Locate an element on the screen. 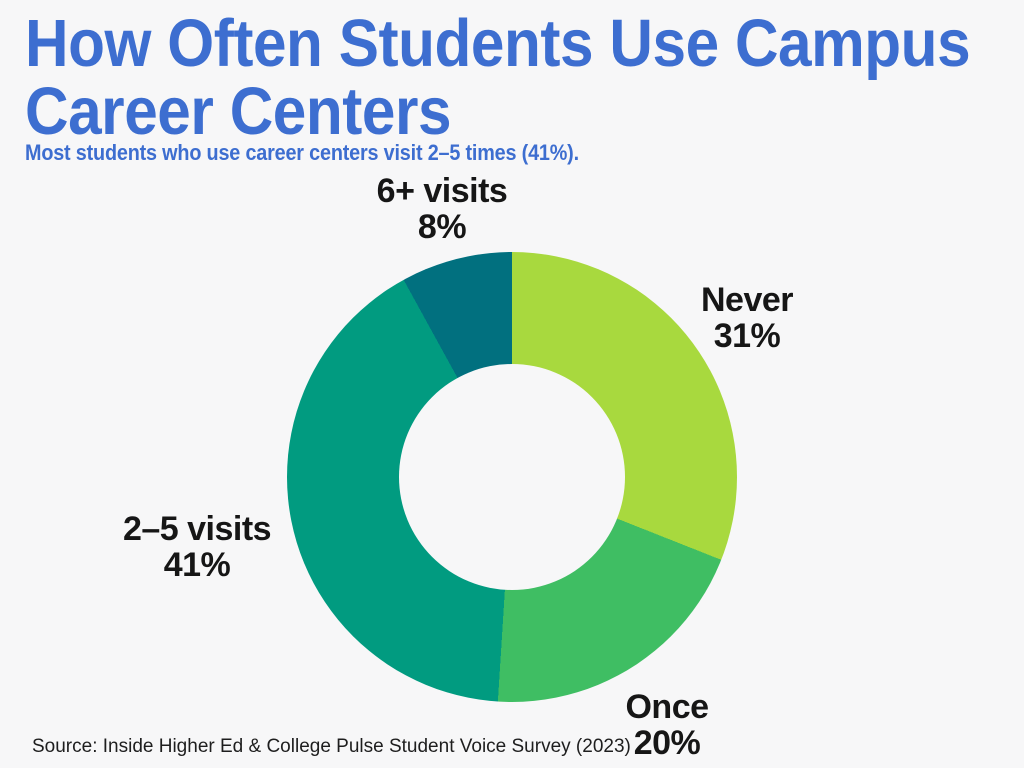  slice-label-never: Never 31% is located at coordinates (747, 318).